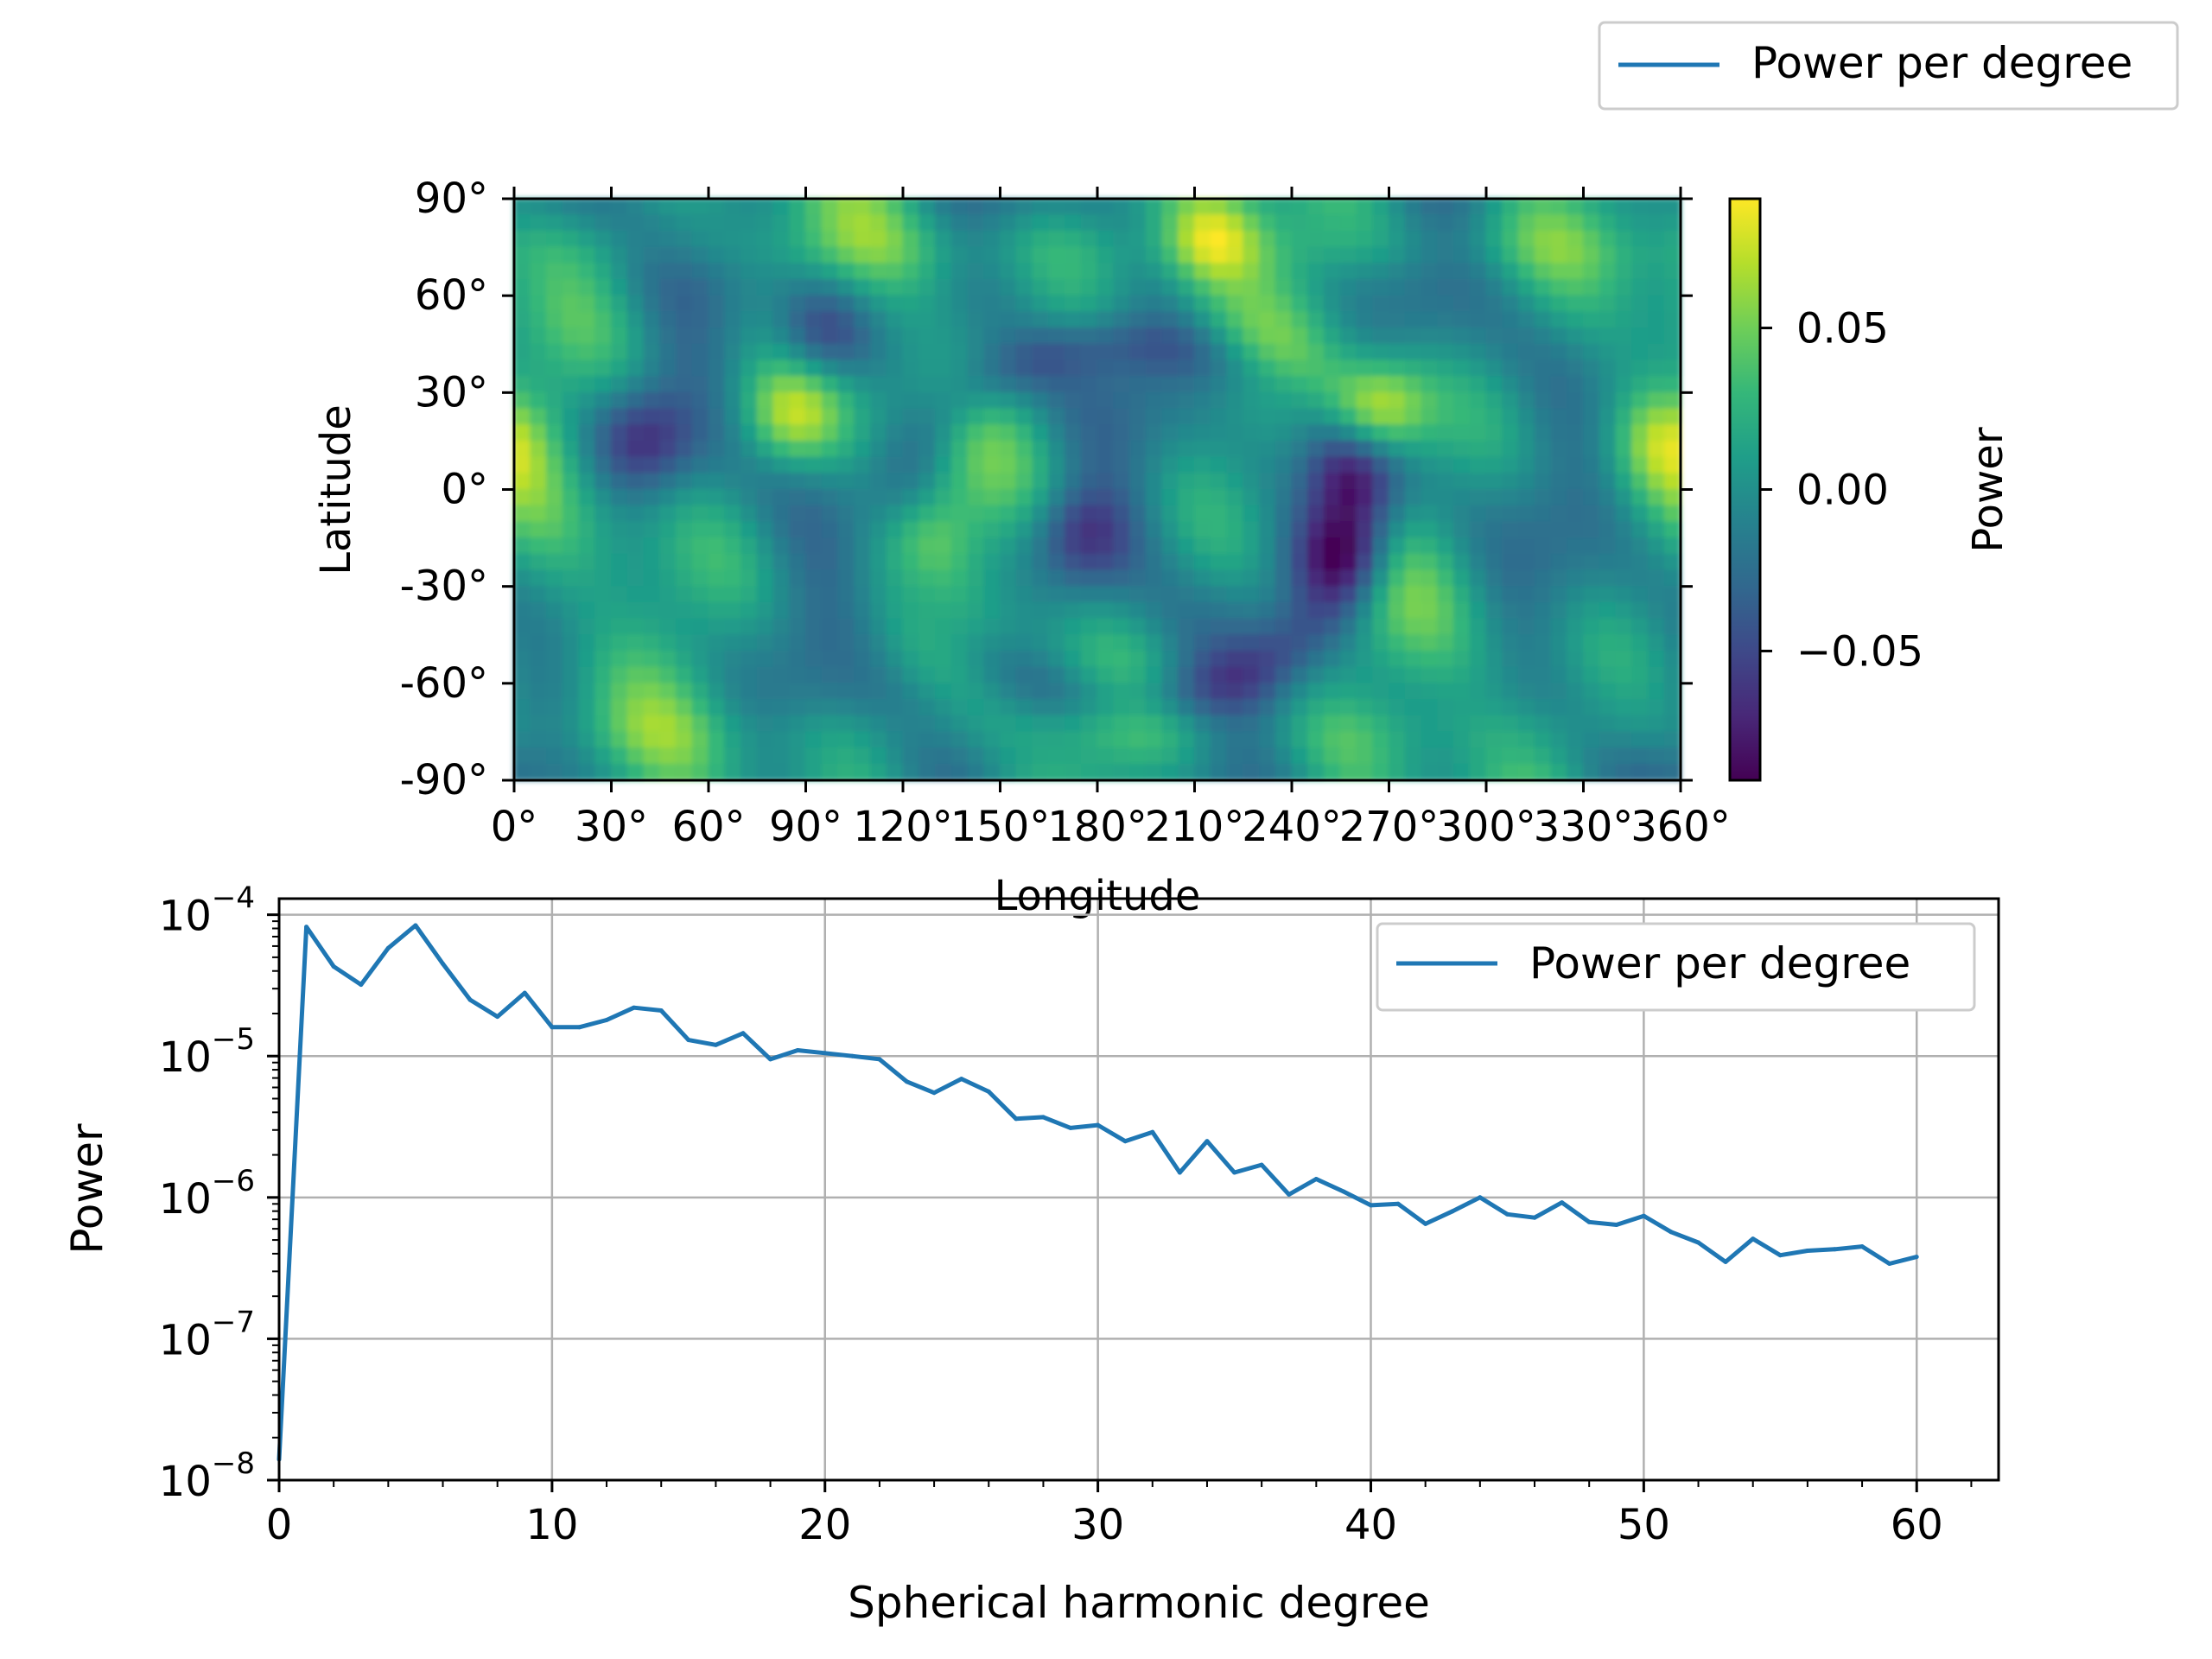 Image resolution: width=2212 pixels, height=1659 pixels. Describe the element at coordinates (336, 489) in the screenshot. I see `map-y-axis-label: Latitude` at that location.